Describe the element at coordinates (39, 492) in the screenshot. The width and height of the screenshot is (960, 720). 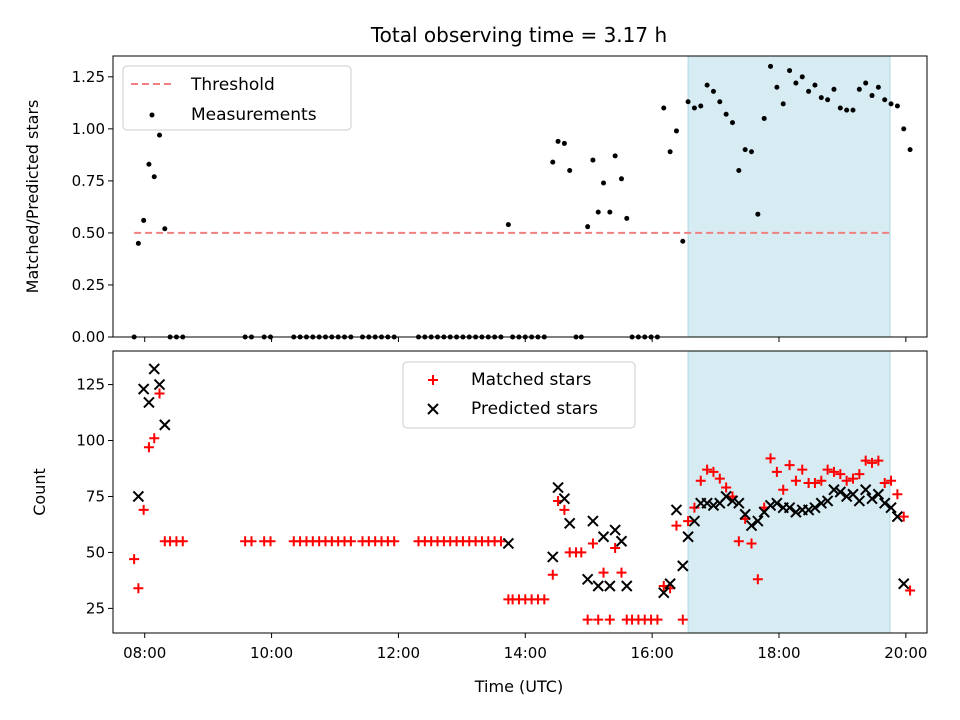
I see `y-axis-label: Count` at that location.